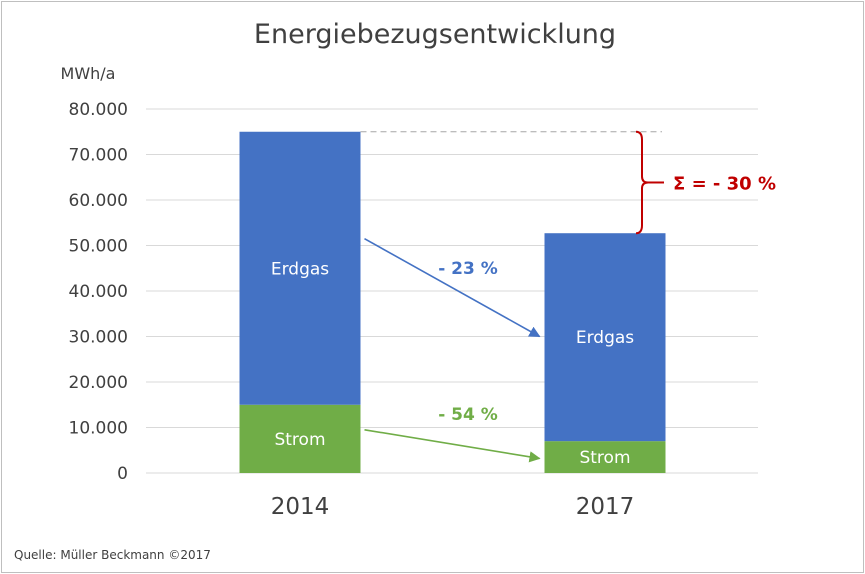  I want to click on y-tick-label: 80.000, so click(98, 110).